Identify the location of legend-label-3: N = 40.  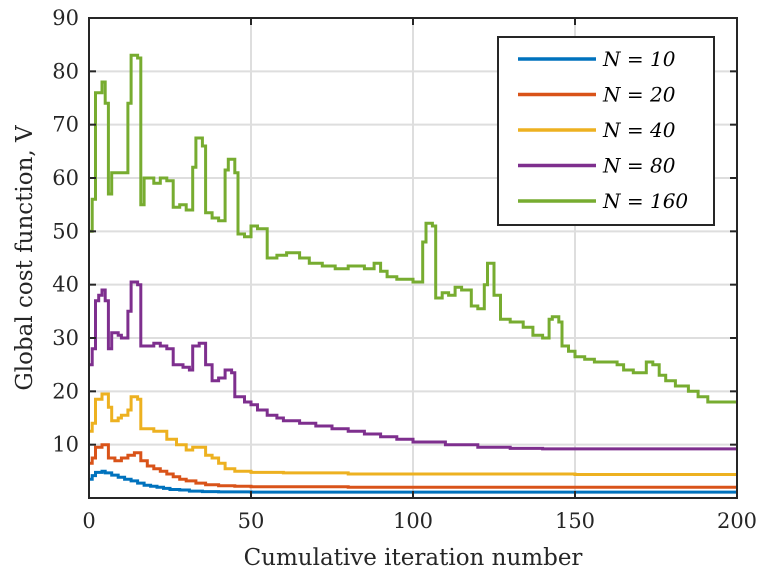
(639, 130).